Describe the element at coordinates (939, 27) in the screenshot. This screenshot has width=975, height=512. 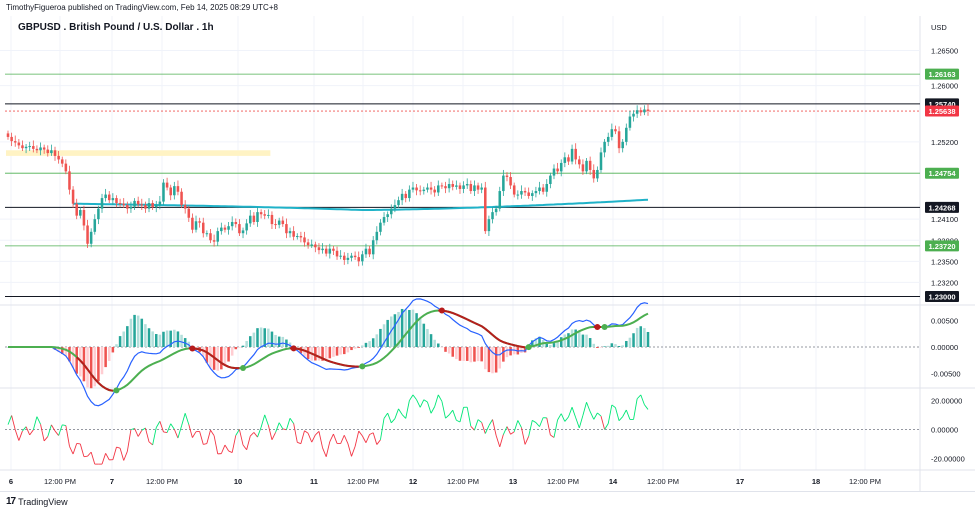
I see `currency-label: USD` at that location.